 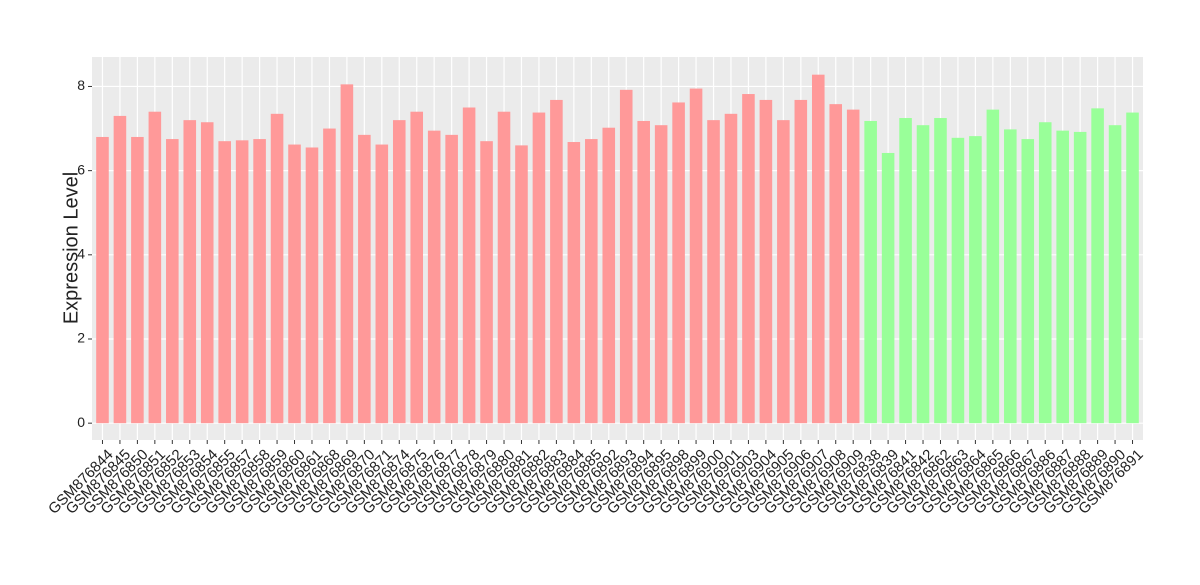 What do you see at coordinates (81, 254) in the screenshot?
I see `y-tick-label: 4` at bounding box center [81, 254].